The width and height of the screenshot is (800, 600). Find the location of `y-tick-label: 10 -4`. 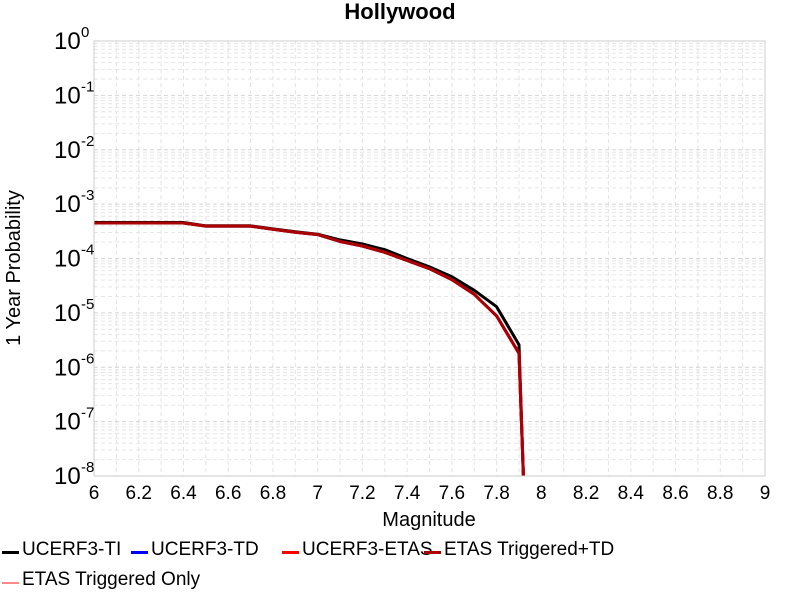

y-tick-label: 10 -4 is located at coordinates (74, 257).